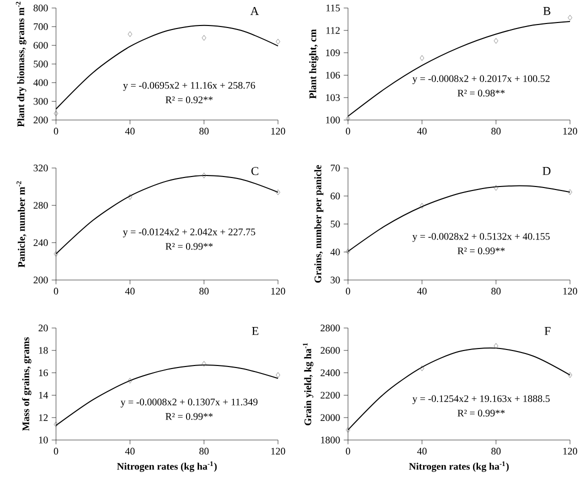 The width and height of the screenshot is (588, 490). I want to click on y-tick-label: 112, so click(333, 30).